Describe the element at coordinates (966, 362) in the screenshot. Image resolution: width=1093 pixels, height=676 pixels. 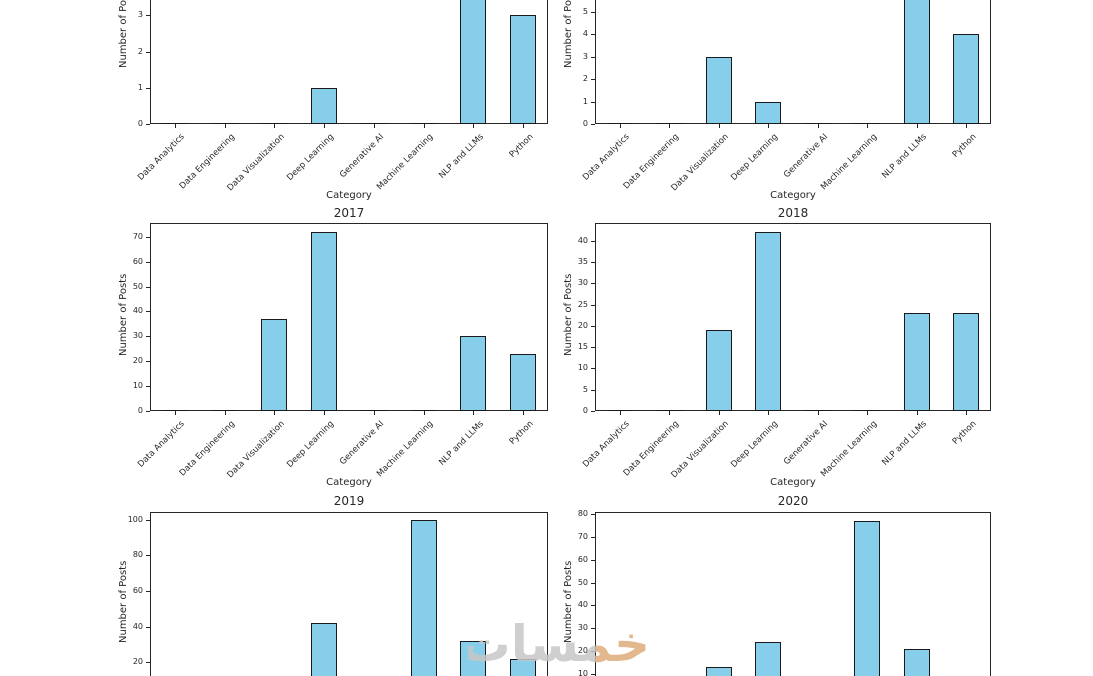
I see `bar-2018-python` at that location.